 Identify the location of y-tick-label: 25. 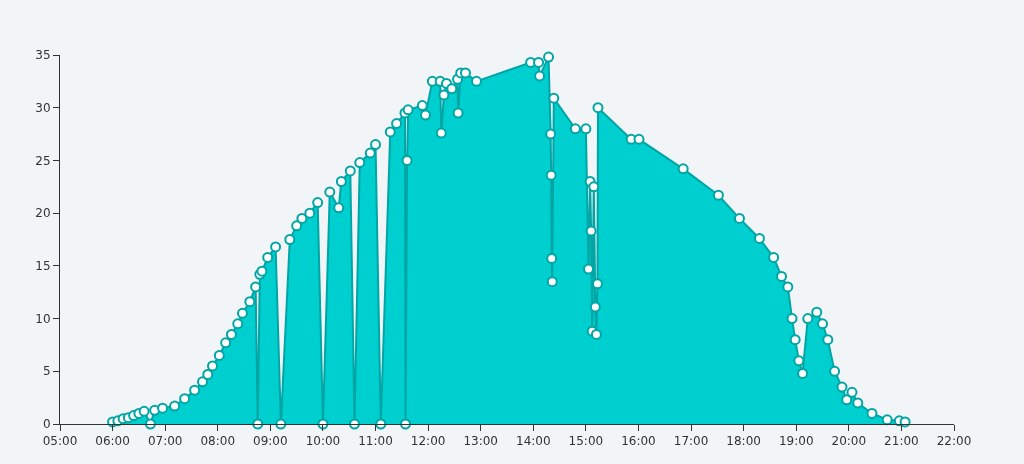
(43, 160).